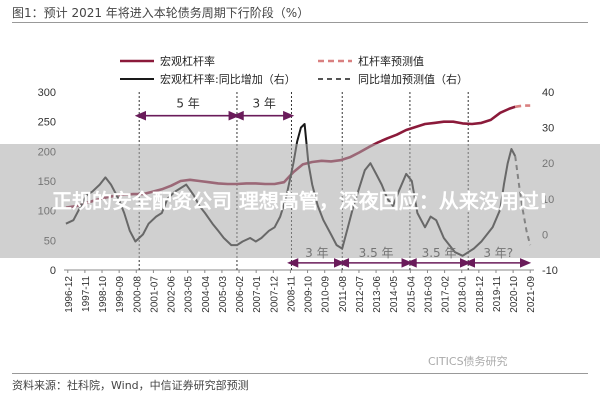  What do you see at coordinates (480, 294) in the screenshot?
I see `x-tick-label: 2018-12` at bounding box center [480, 294].